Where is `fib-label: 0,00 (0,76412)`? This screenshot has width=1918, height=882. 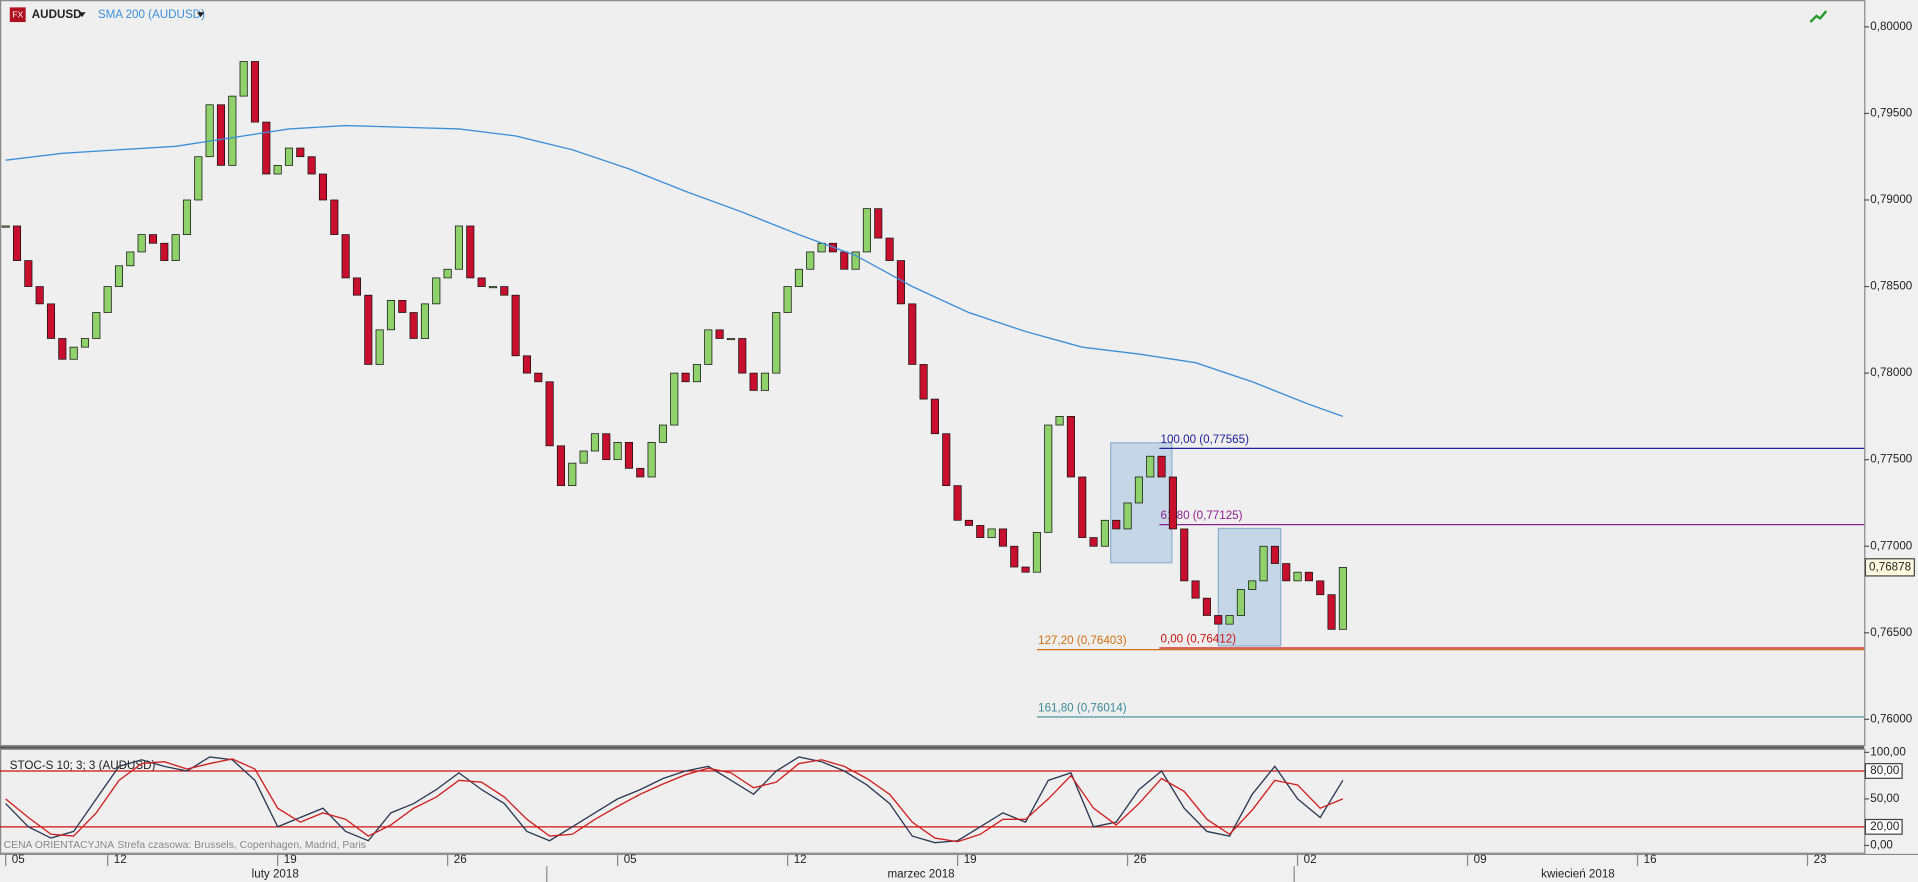
fib-label: 0,00 (0,76412) is located at coordinates (1199, 639).